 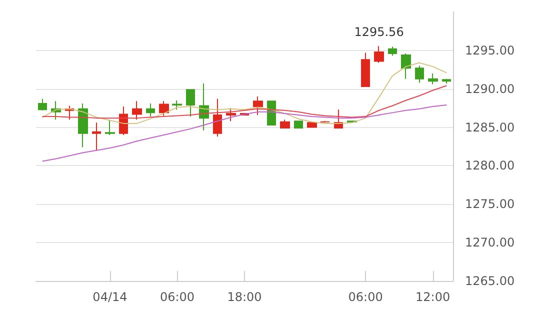 What do you see at coordinates (490, 50) in the screenshot?
I see `y-tick-label: 1295.00` at bounding box center [490, 50].